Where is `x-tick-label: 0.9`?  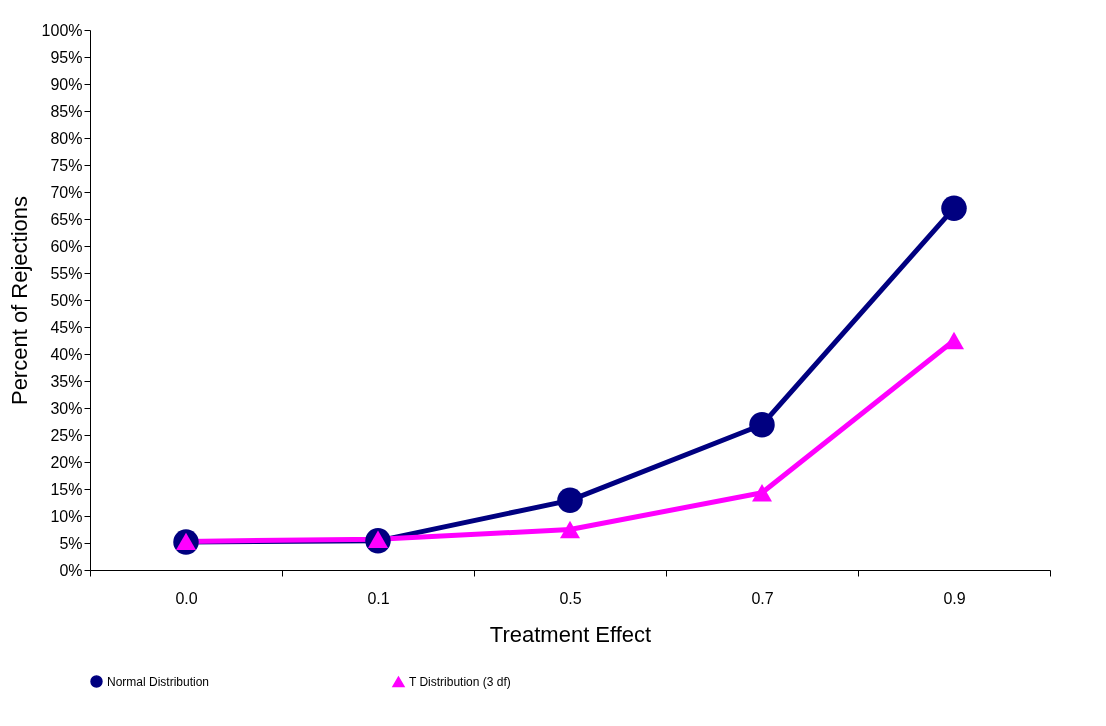
x-tick-label: 0.9 is located at coordinates (954, 598).